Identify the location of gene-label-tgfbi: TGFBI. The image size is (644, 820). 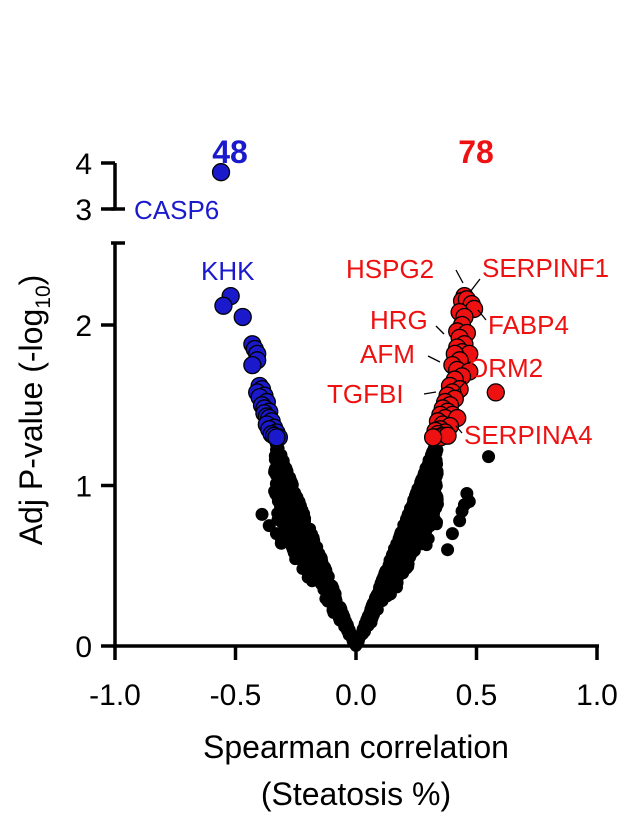
(365, 394).